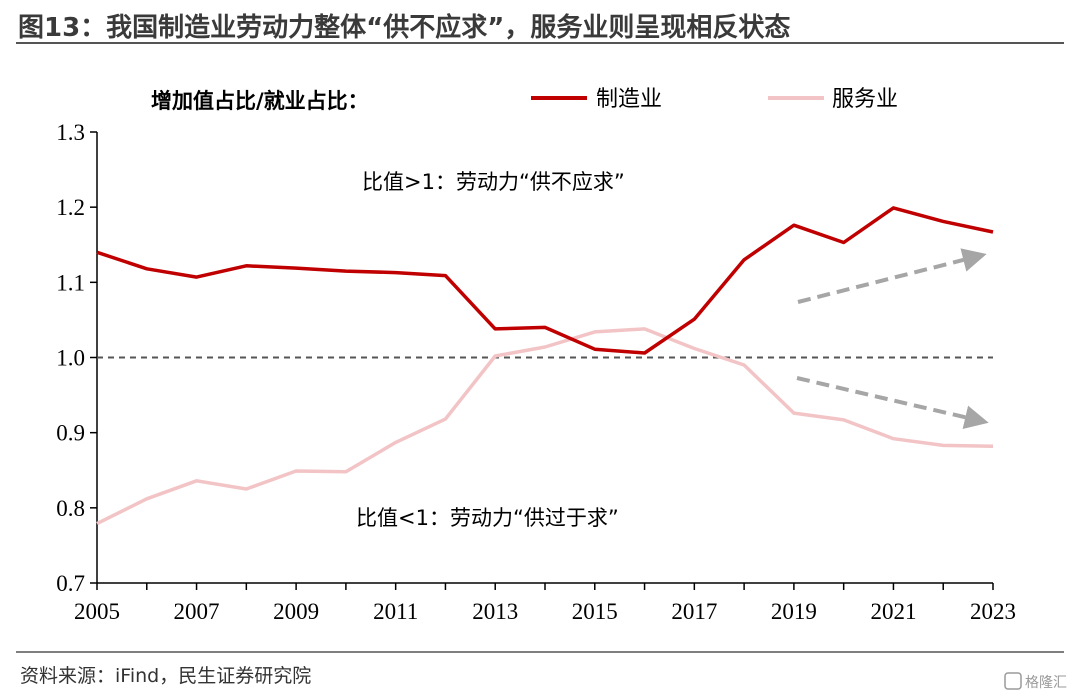  I want to click on figure-title: 图13：我国制造业劳动力整体“供不应求”，服务业则呈现相反状态, so click(404, 27).